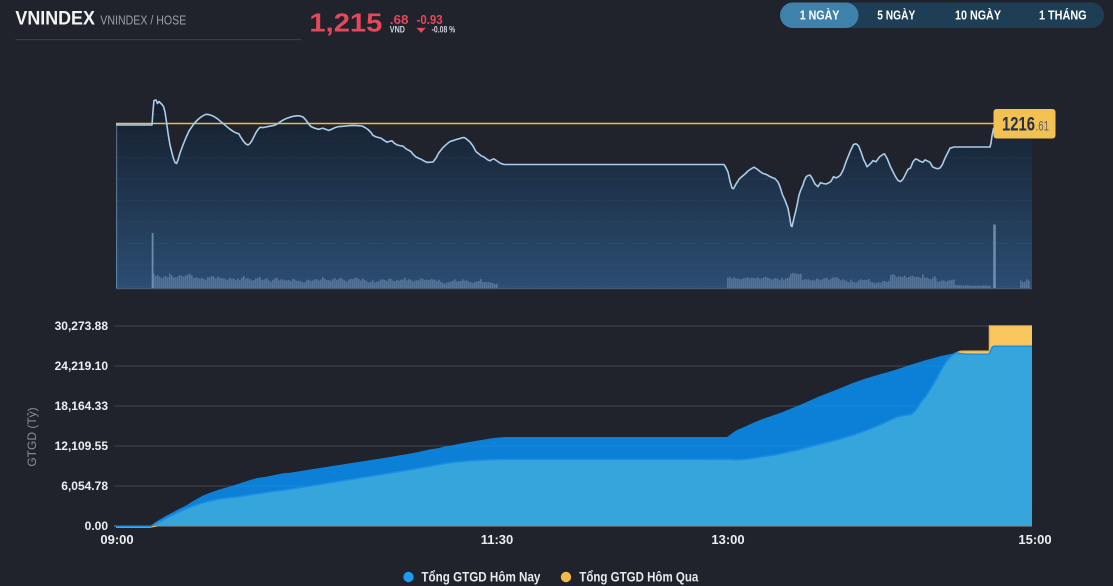  What do you see at coordinates (978, 14) in the screenshot?
I see `svg-text: 10 NGÀY` at bounding box center [978, 14].